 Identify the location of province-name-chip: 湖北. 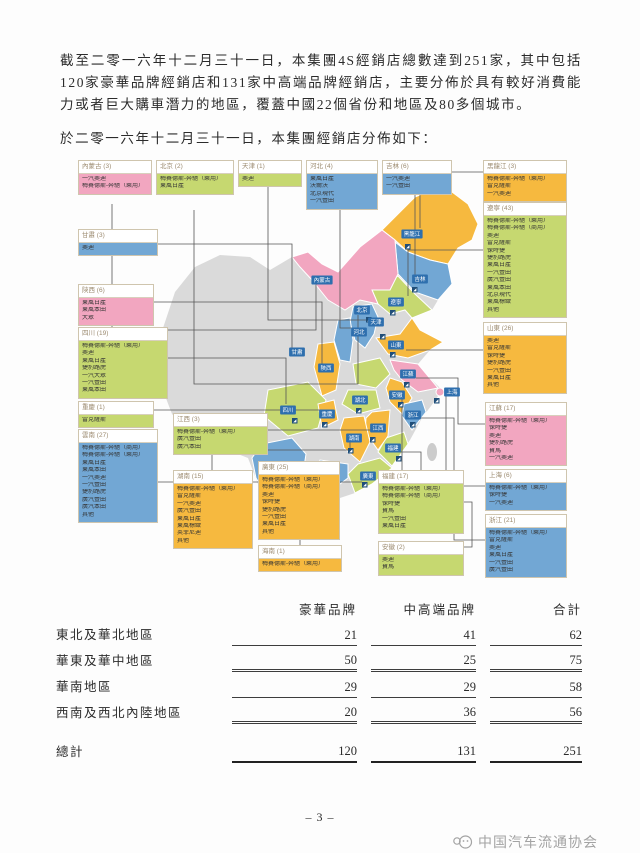
(360, 400).